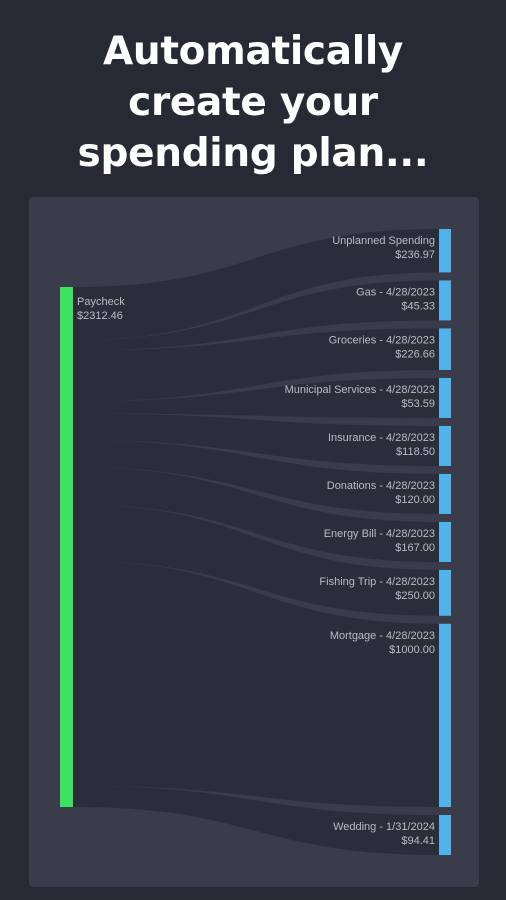  Describe the element at coordinates (253, 51) in the screenshot. I see `headline-line-1: Automatically` at that location.